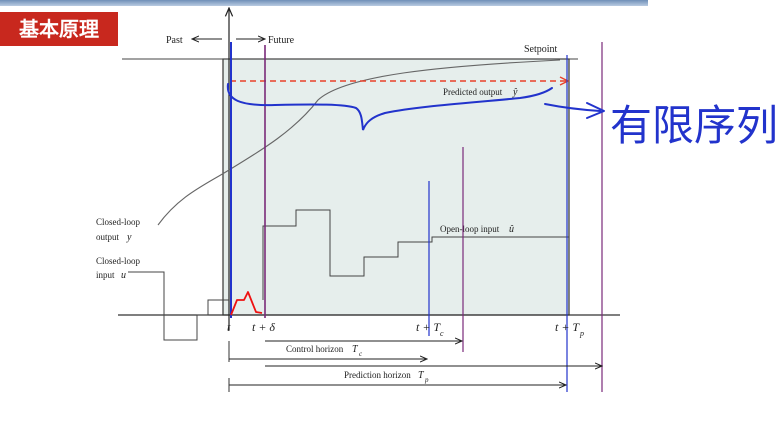  Describe the element at coordinates (567, 327) in the screenshot. I see `tick-label-t-tp: t + T` at that location.